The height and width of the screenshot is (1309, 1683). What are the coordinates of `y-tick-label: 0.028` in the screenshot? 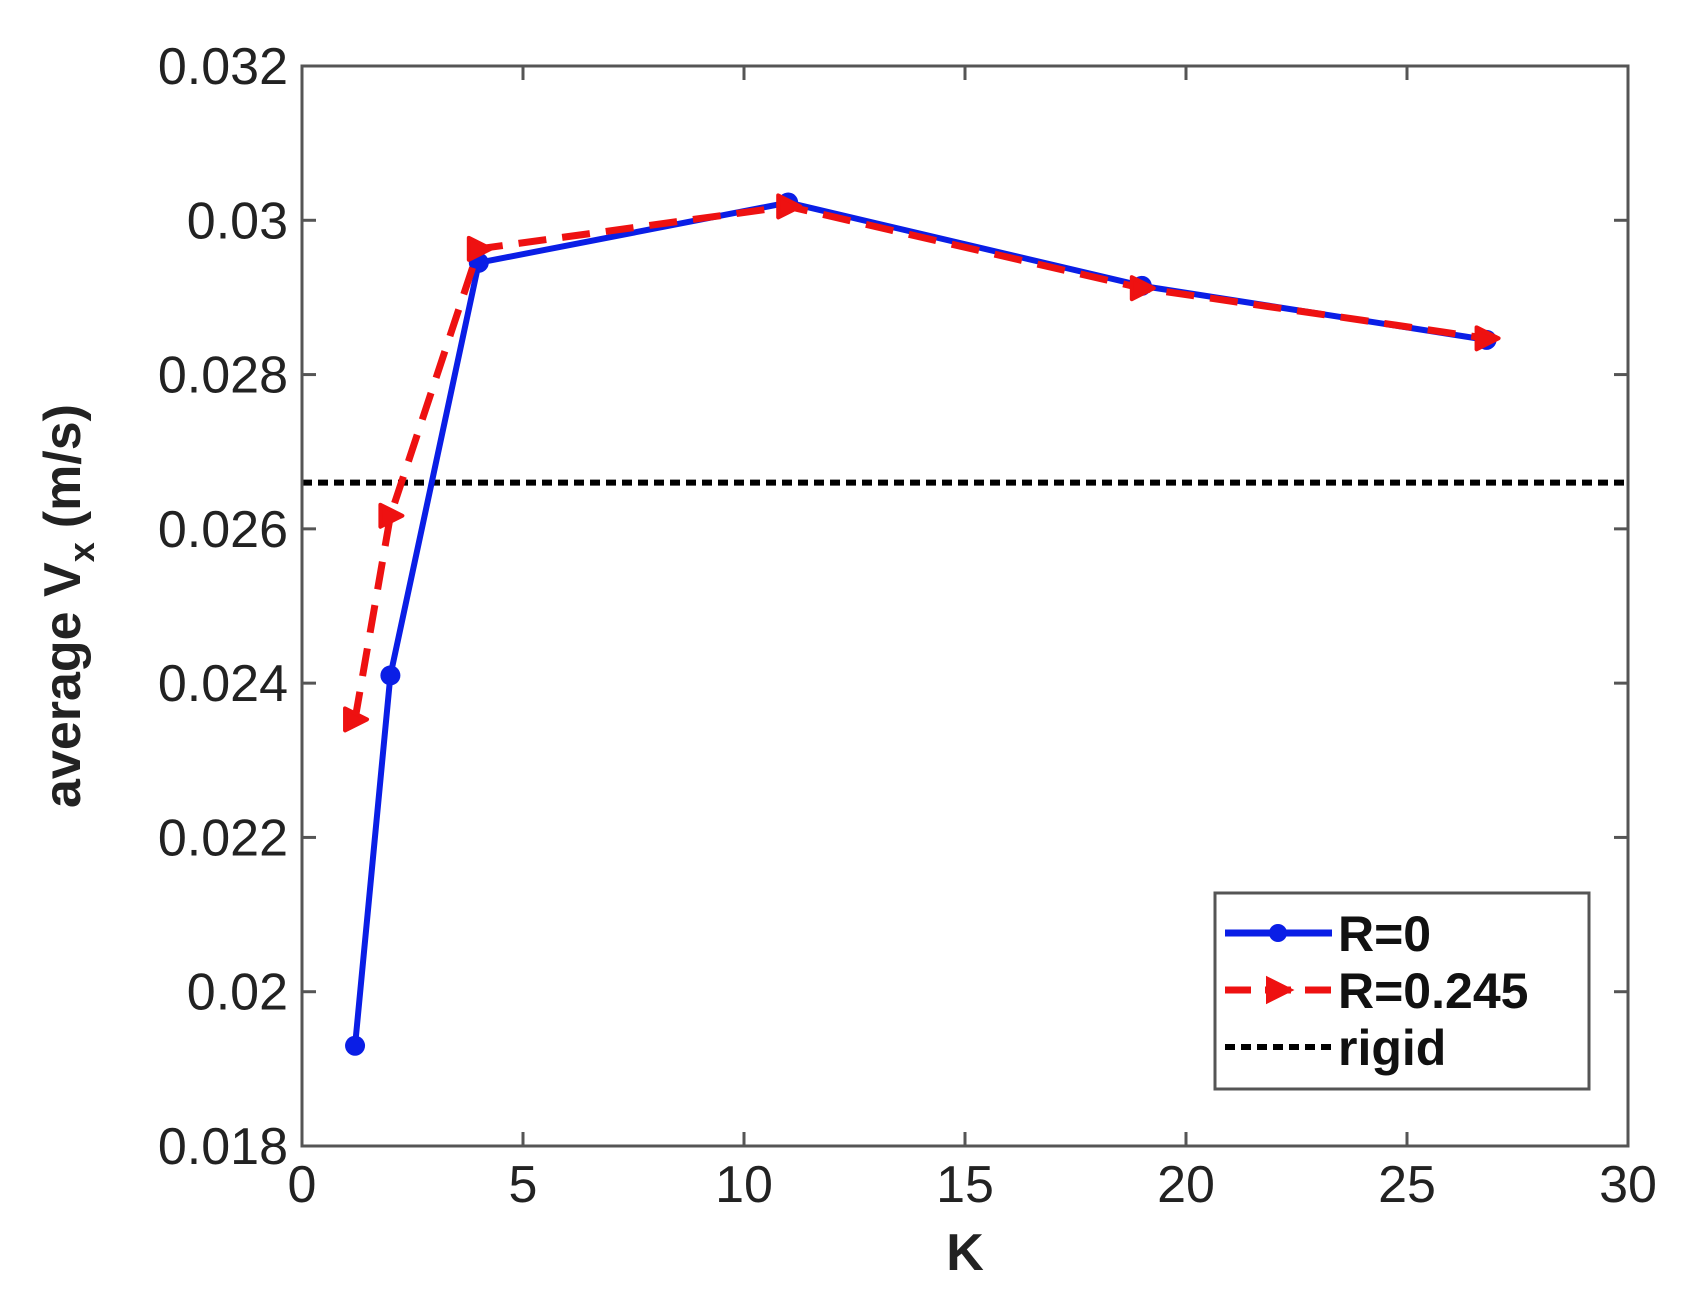 It's located at (223, 376).